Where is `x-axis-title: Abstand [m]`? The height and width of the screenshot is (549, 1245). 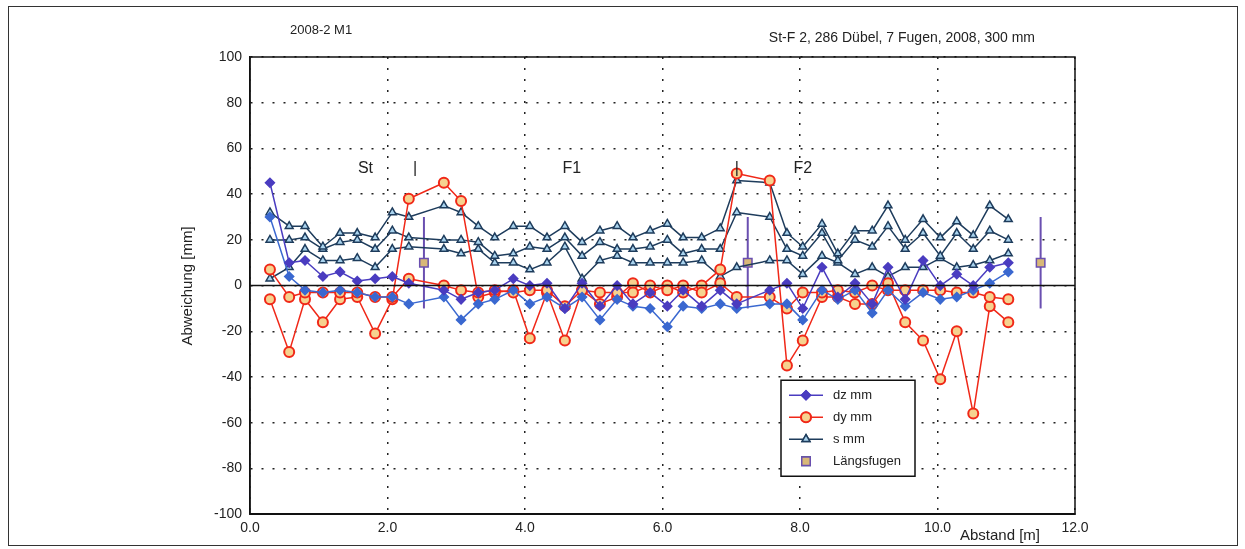 x-axis-title: Abstand [m] is located at coordinates (999, 534).